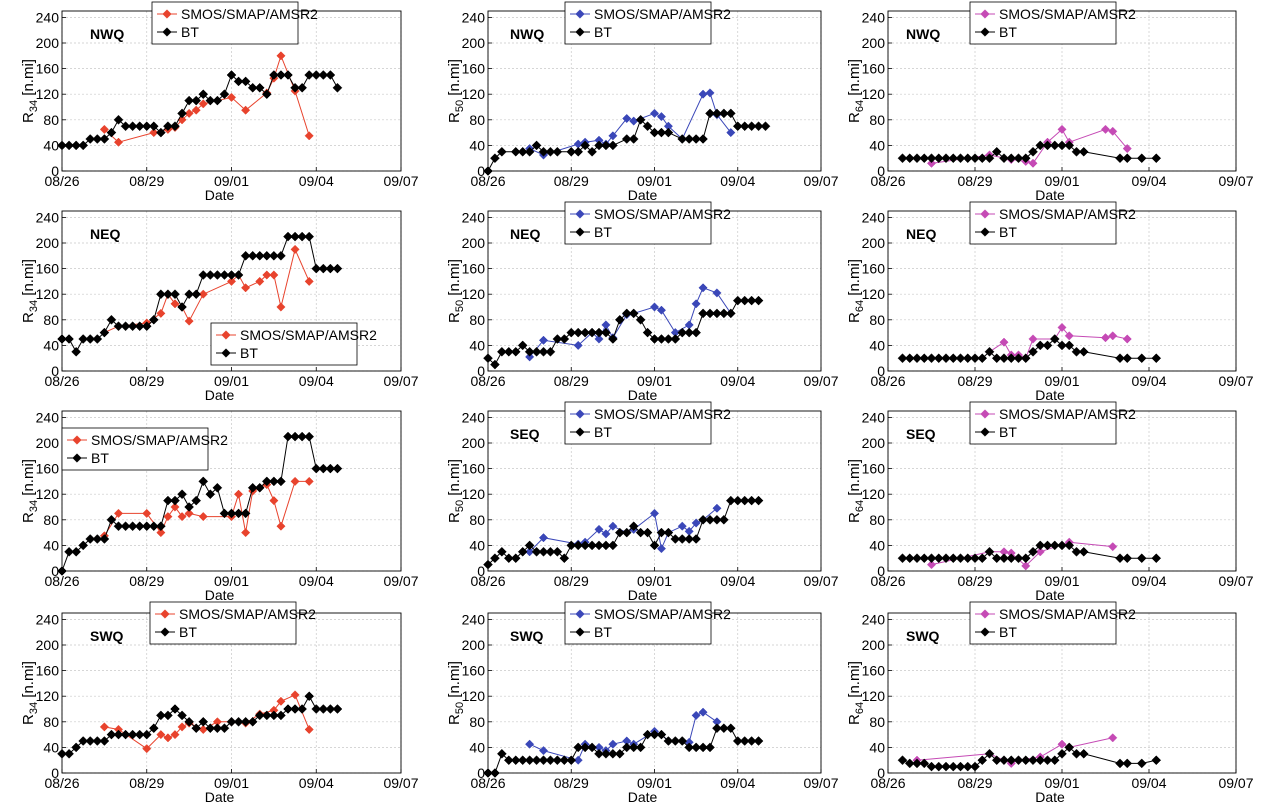  Describe the element at coordinates (603, 232) in the screenshot. I see `legend-label: BT` at that location.